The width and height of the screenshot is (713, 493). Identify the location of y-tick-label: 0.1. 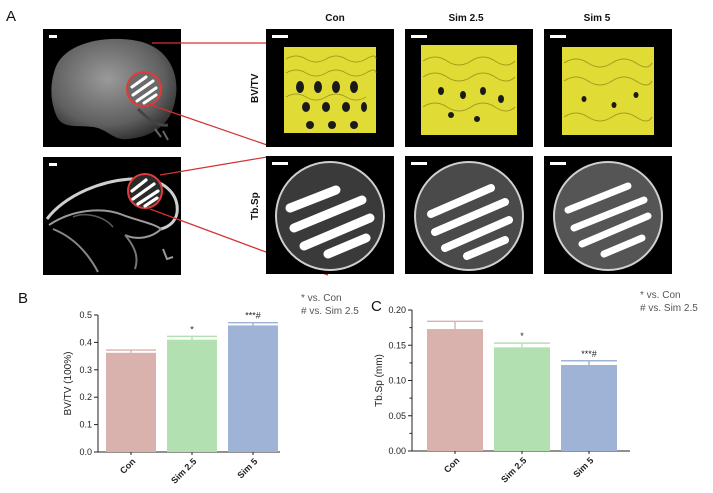
(85, 425).